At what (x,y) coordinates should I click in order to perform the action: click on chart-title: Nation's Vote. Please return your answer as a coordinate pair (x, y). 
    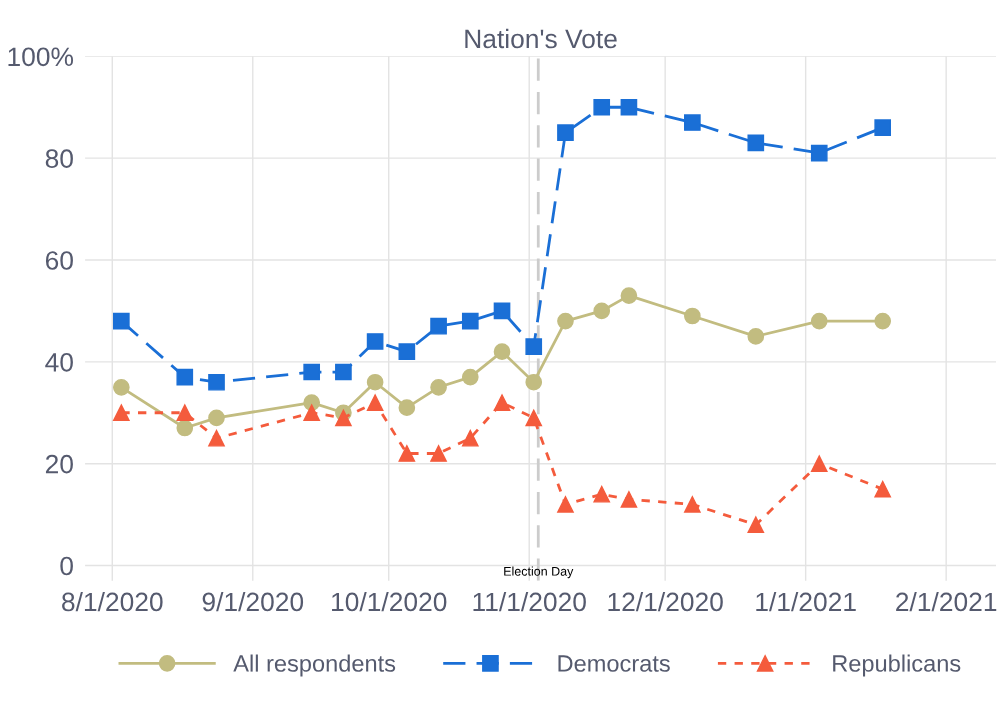
    Looking at the image, I should click on (541, 38).